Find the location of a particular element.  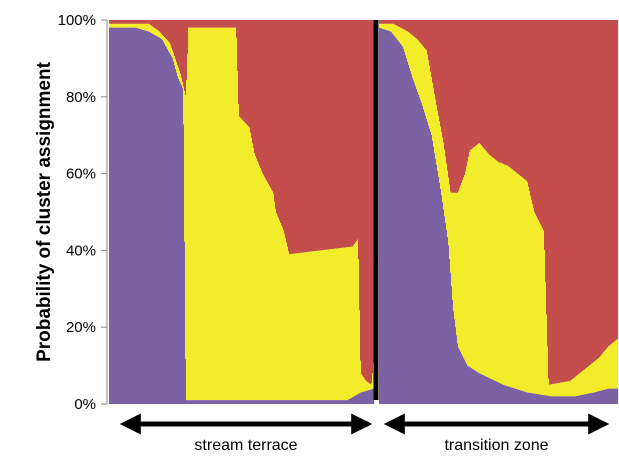

y-axis: 0%20%40%60%80%100% is located at coordinates (83, 212).